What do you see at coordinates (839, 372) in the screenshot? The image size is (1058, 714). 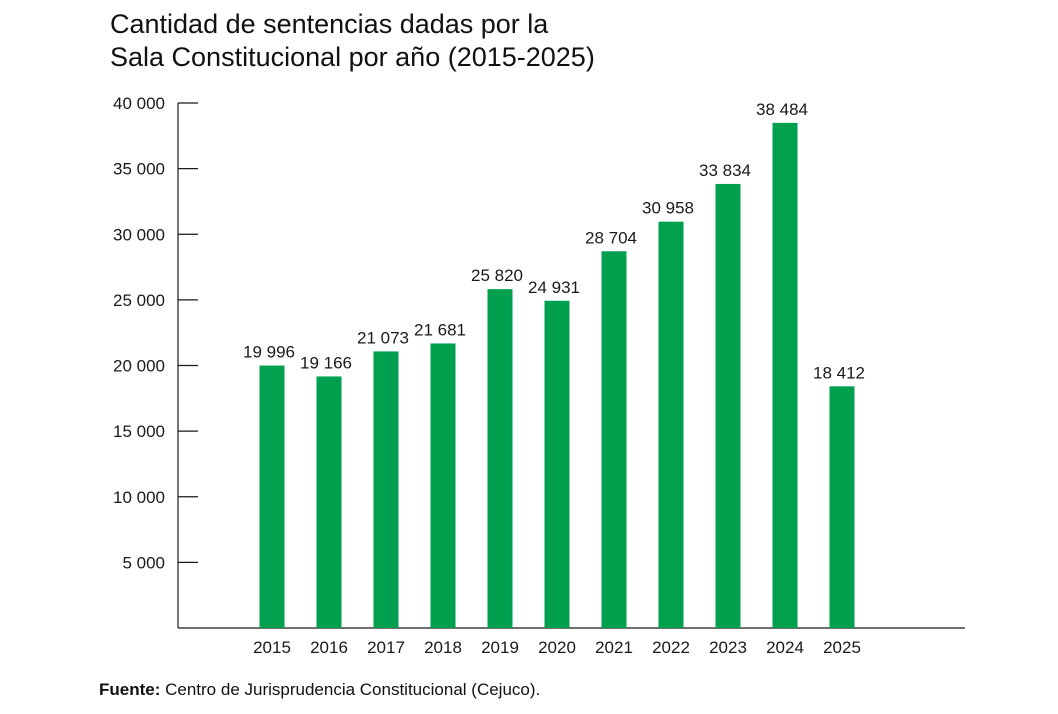 I see `data-label: 18 412` at bounding box center [839, 372].